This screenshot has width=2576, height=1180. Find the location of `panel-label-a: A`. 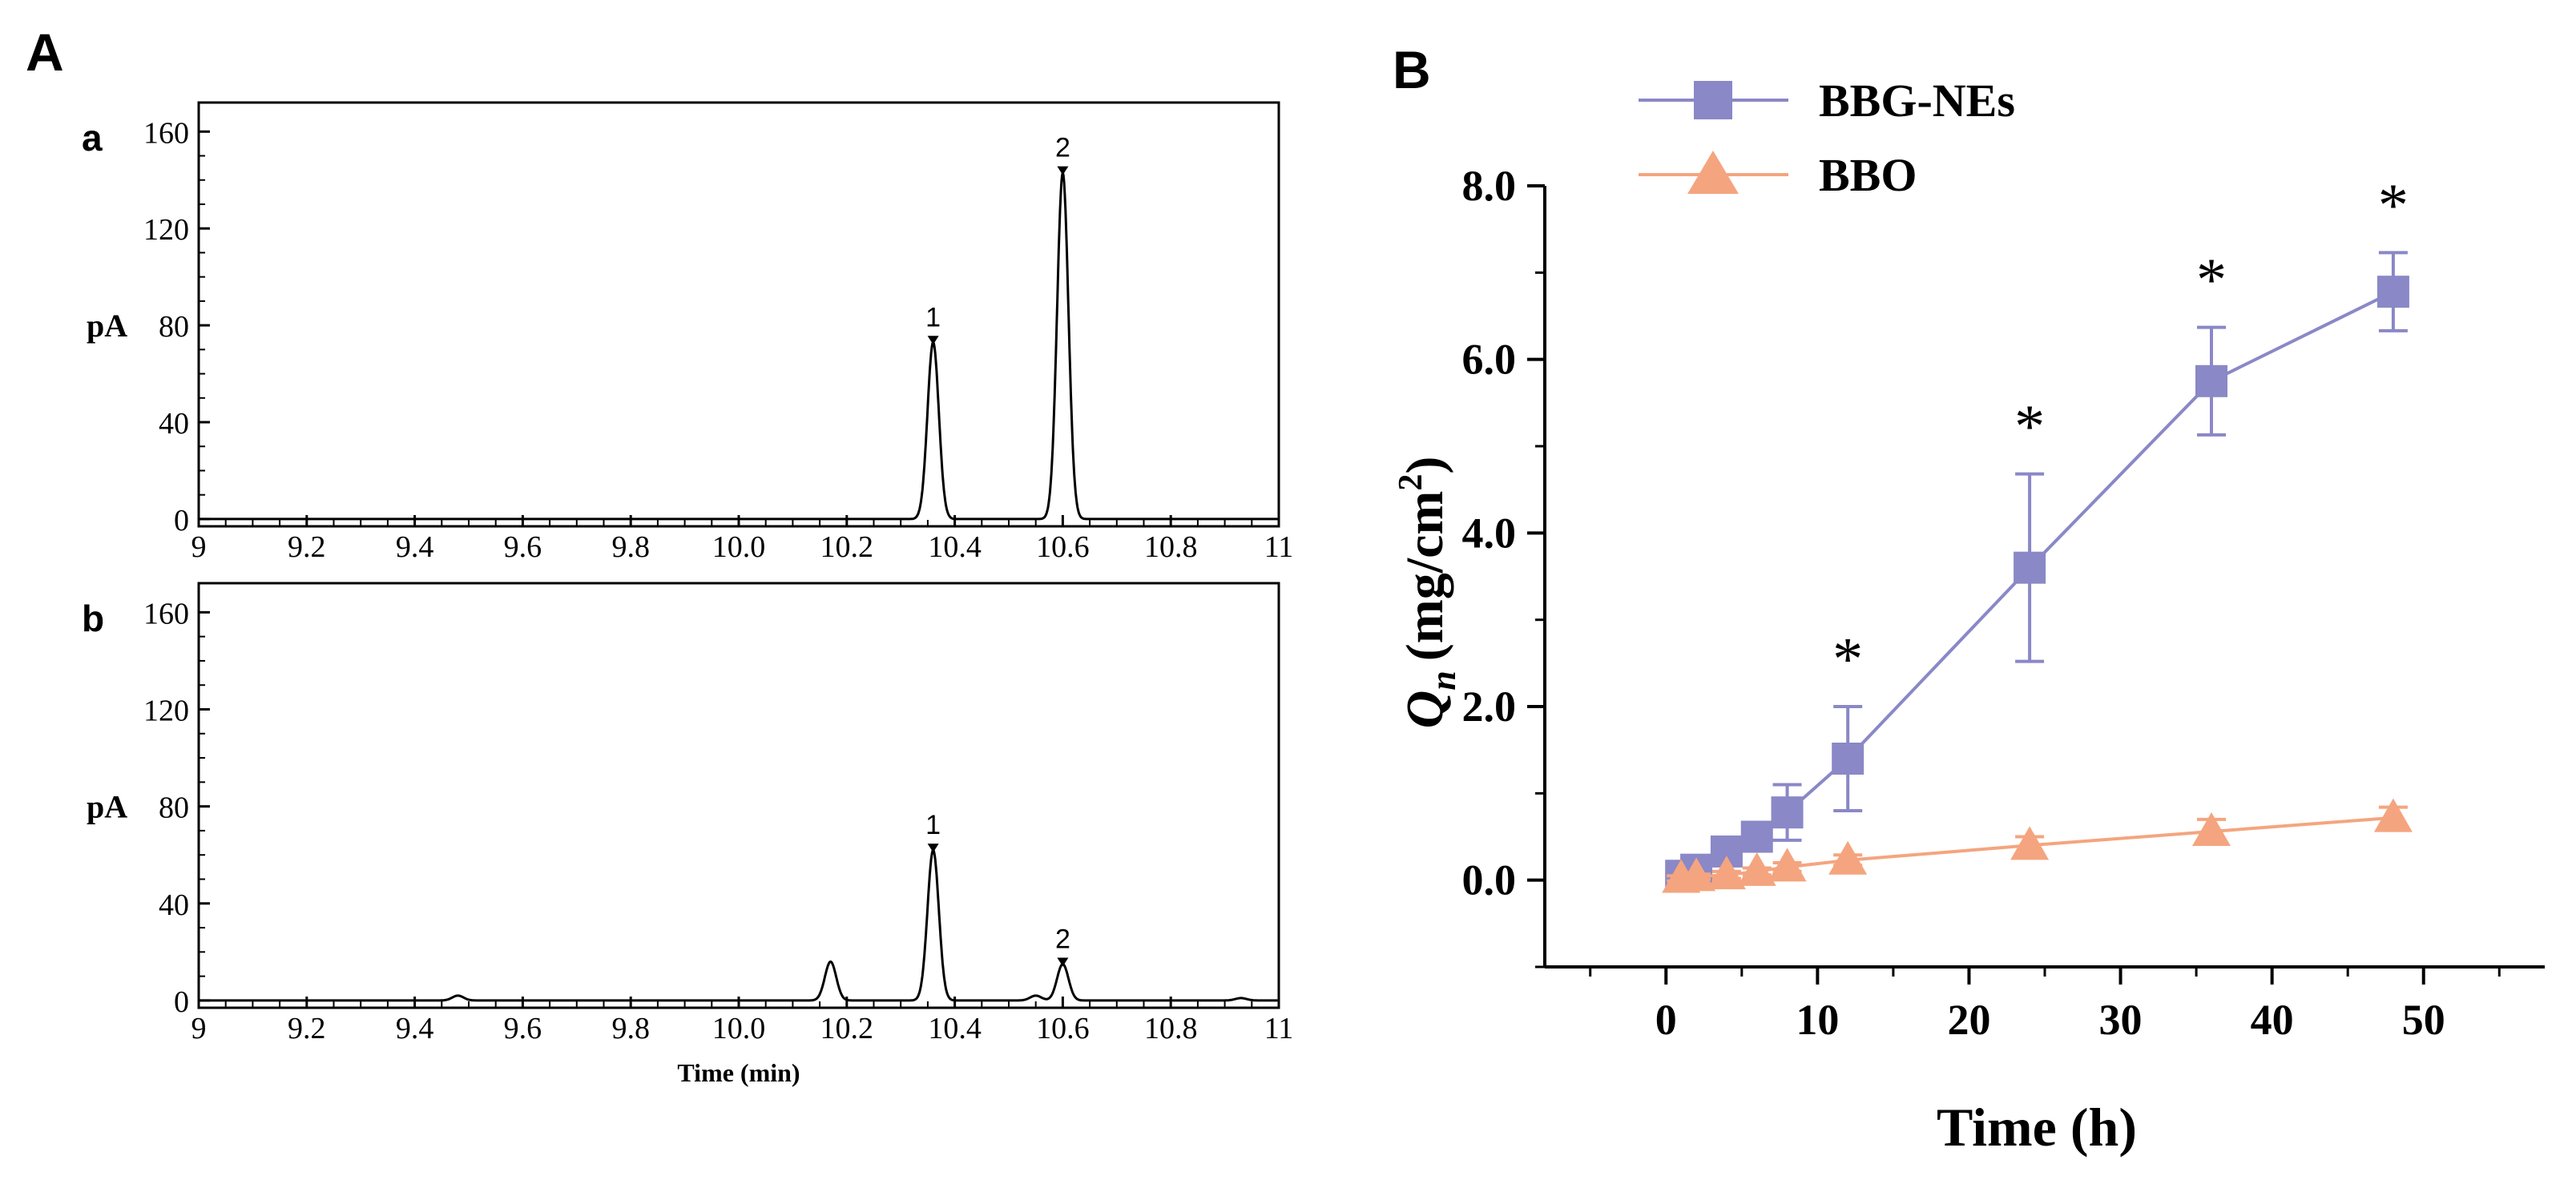

panel-label-a: A is located at coordinates (45, 52).